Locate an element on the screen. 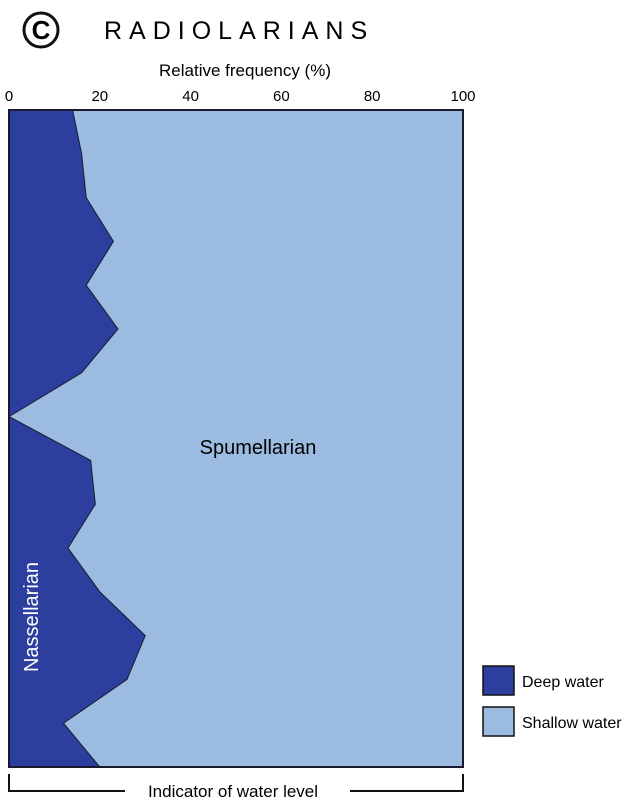  label-nassellarian: Nassellarian is located at coordinates (32, 617).